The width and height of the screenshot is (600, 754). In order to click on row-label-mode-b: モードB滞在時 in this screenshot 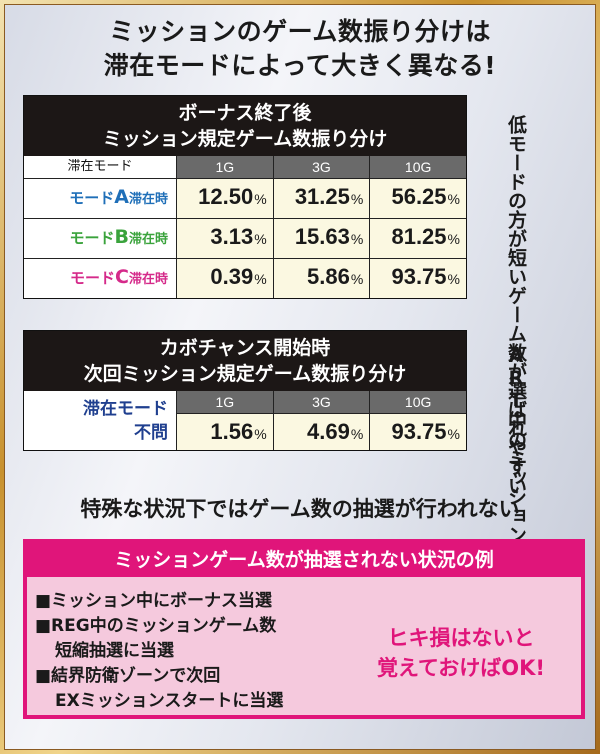, I will do `click(100, 238)`.